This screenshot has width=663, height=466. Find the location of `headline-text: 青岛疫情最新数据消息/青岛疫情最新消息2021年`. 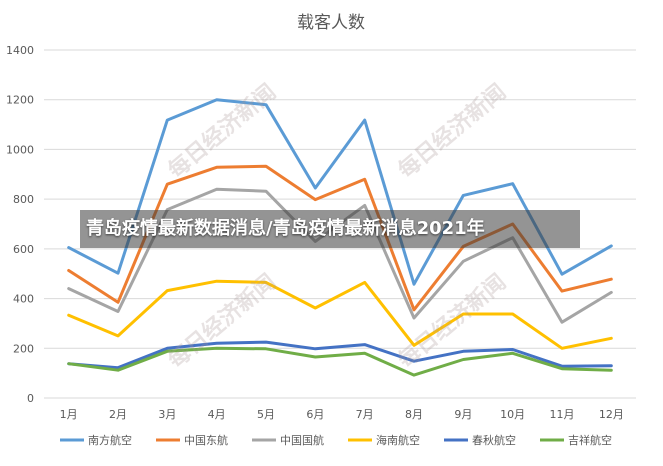

headline-text: 青岛疫情最新数据消息/青岛疫情最新消息2021年 is located at coordinates (285, 228).